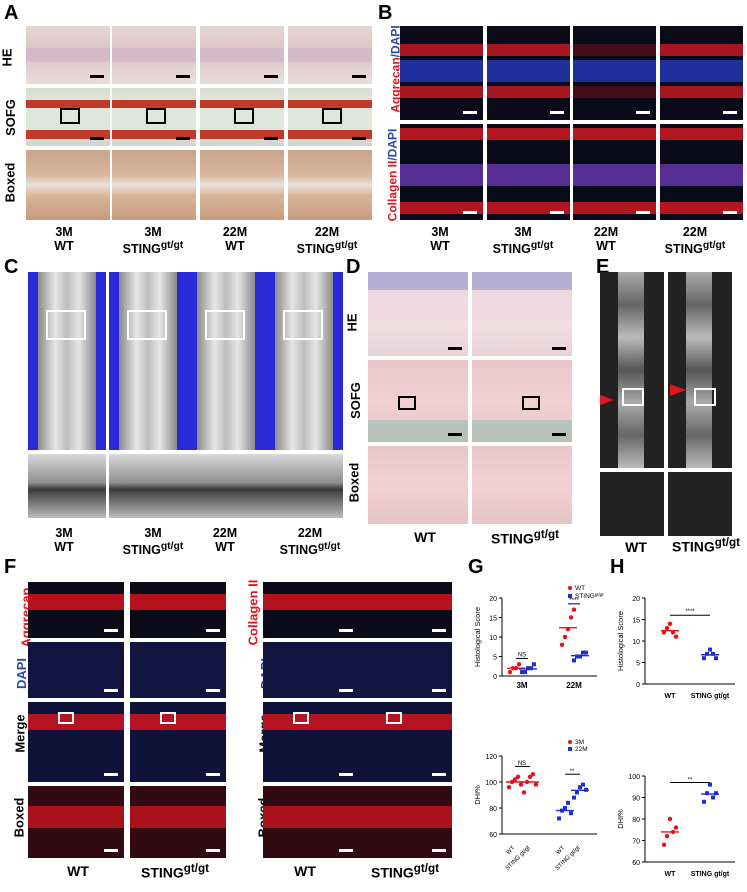 Image resolution: width=747 pixels, height=892 pixels. Describe the element at coordinates (607, 400) in the screenshot. I see `arrow-icon` at that location.